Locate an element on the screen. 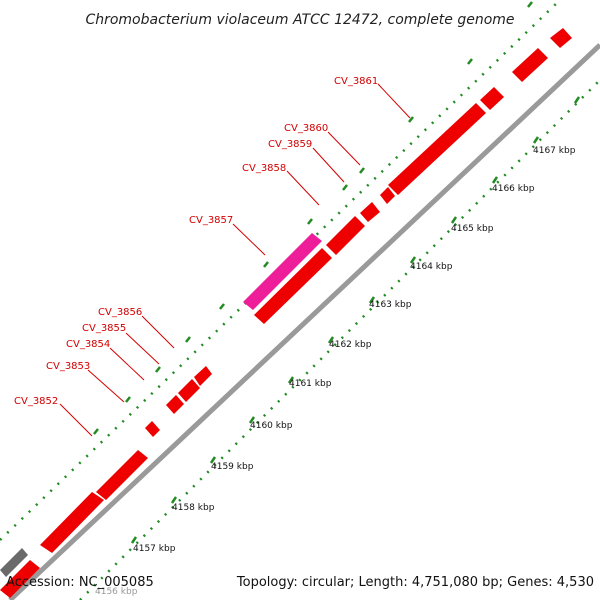 The width and height of the screenshot is (600, 600). gene-label: CV_3861 is located at coordinates (356, 81).